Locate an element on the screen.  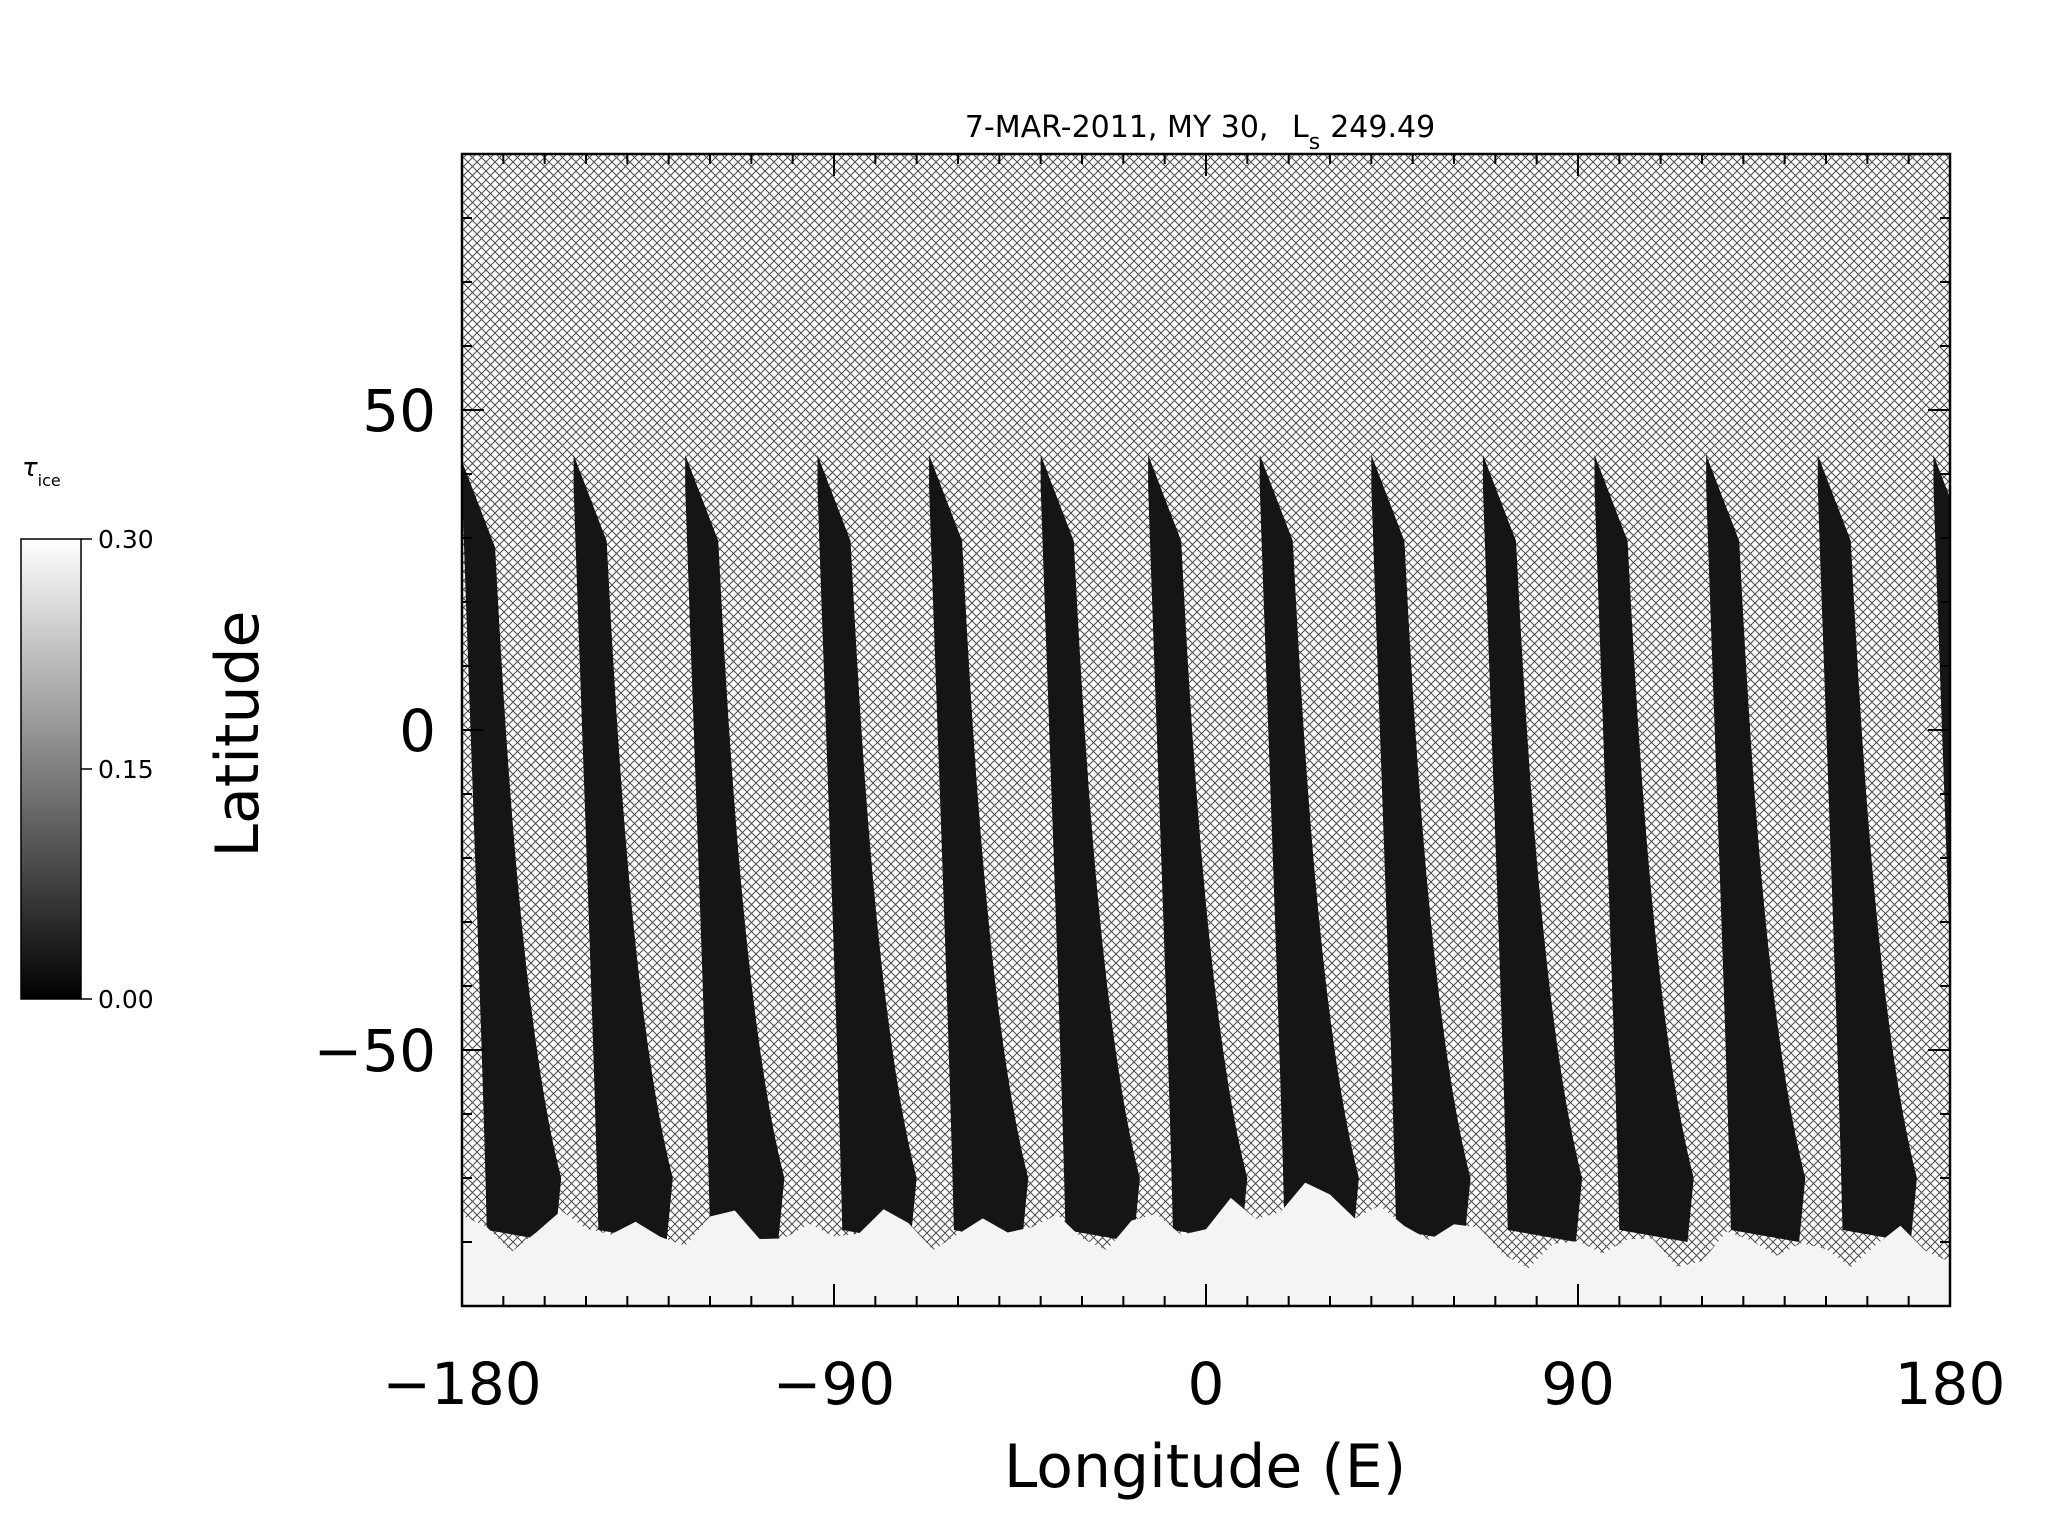
colorbar: τice 0.30 0.15 0.00 is located at coordinates (87, 733).